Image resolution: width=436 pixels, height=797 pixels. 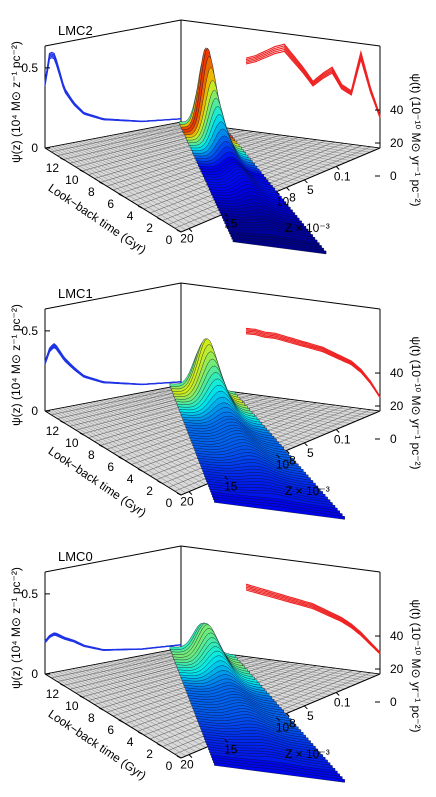 What do you see at coordinates (149, 228) in the screenshot?
I see `time-axis-tick-label: 2` at bounding box center [149, 228].